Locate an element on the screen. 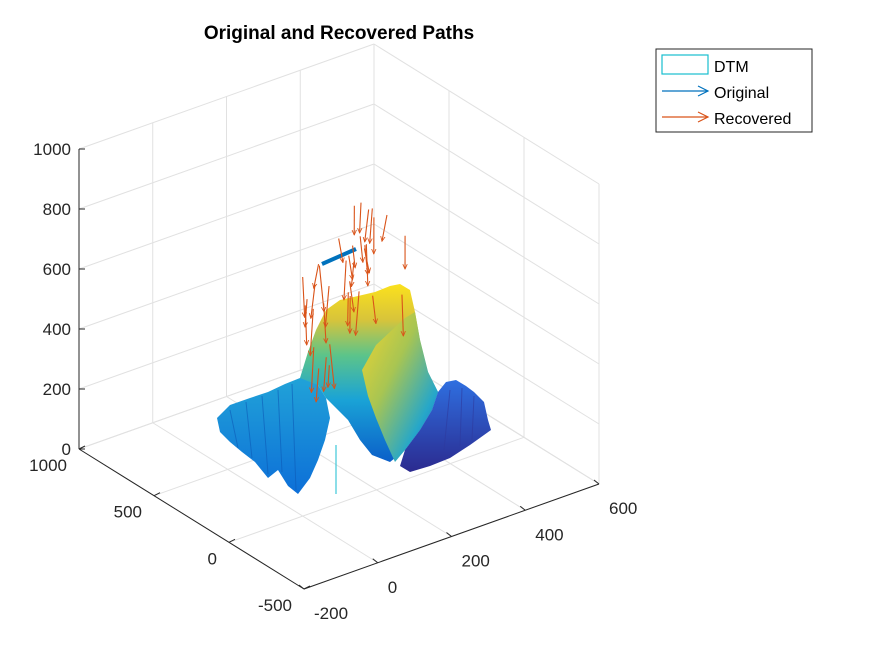 Image resolution: width=875 pixels, height=656 pixels. legend-label-dtm: DTM is located at coordinates (731, 67).